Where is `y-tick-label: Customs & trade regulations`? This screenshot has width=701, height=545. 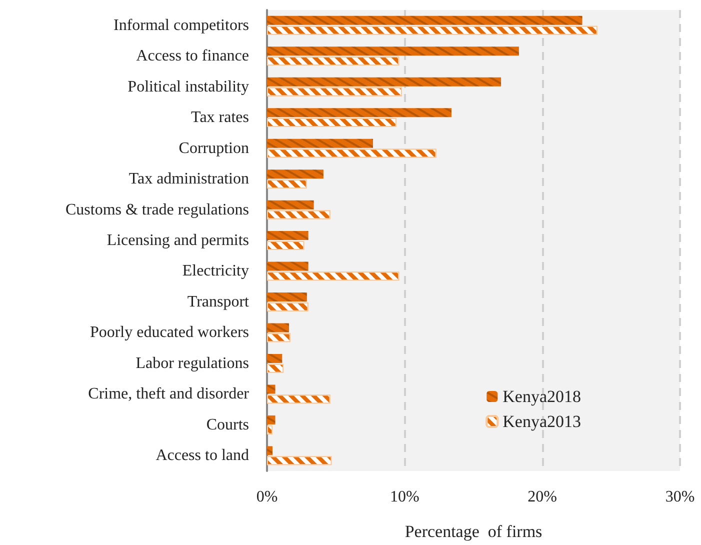 y-tick-label: Customs & trade regulations is located at coordinates (157, 209).